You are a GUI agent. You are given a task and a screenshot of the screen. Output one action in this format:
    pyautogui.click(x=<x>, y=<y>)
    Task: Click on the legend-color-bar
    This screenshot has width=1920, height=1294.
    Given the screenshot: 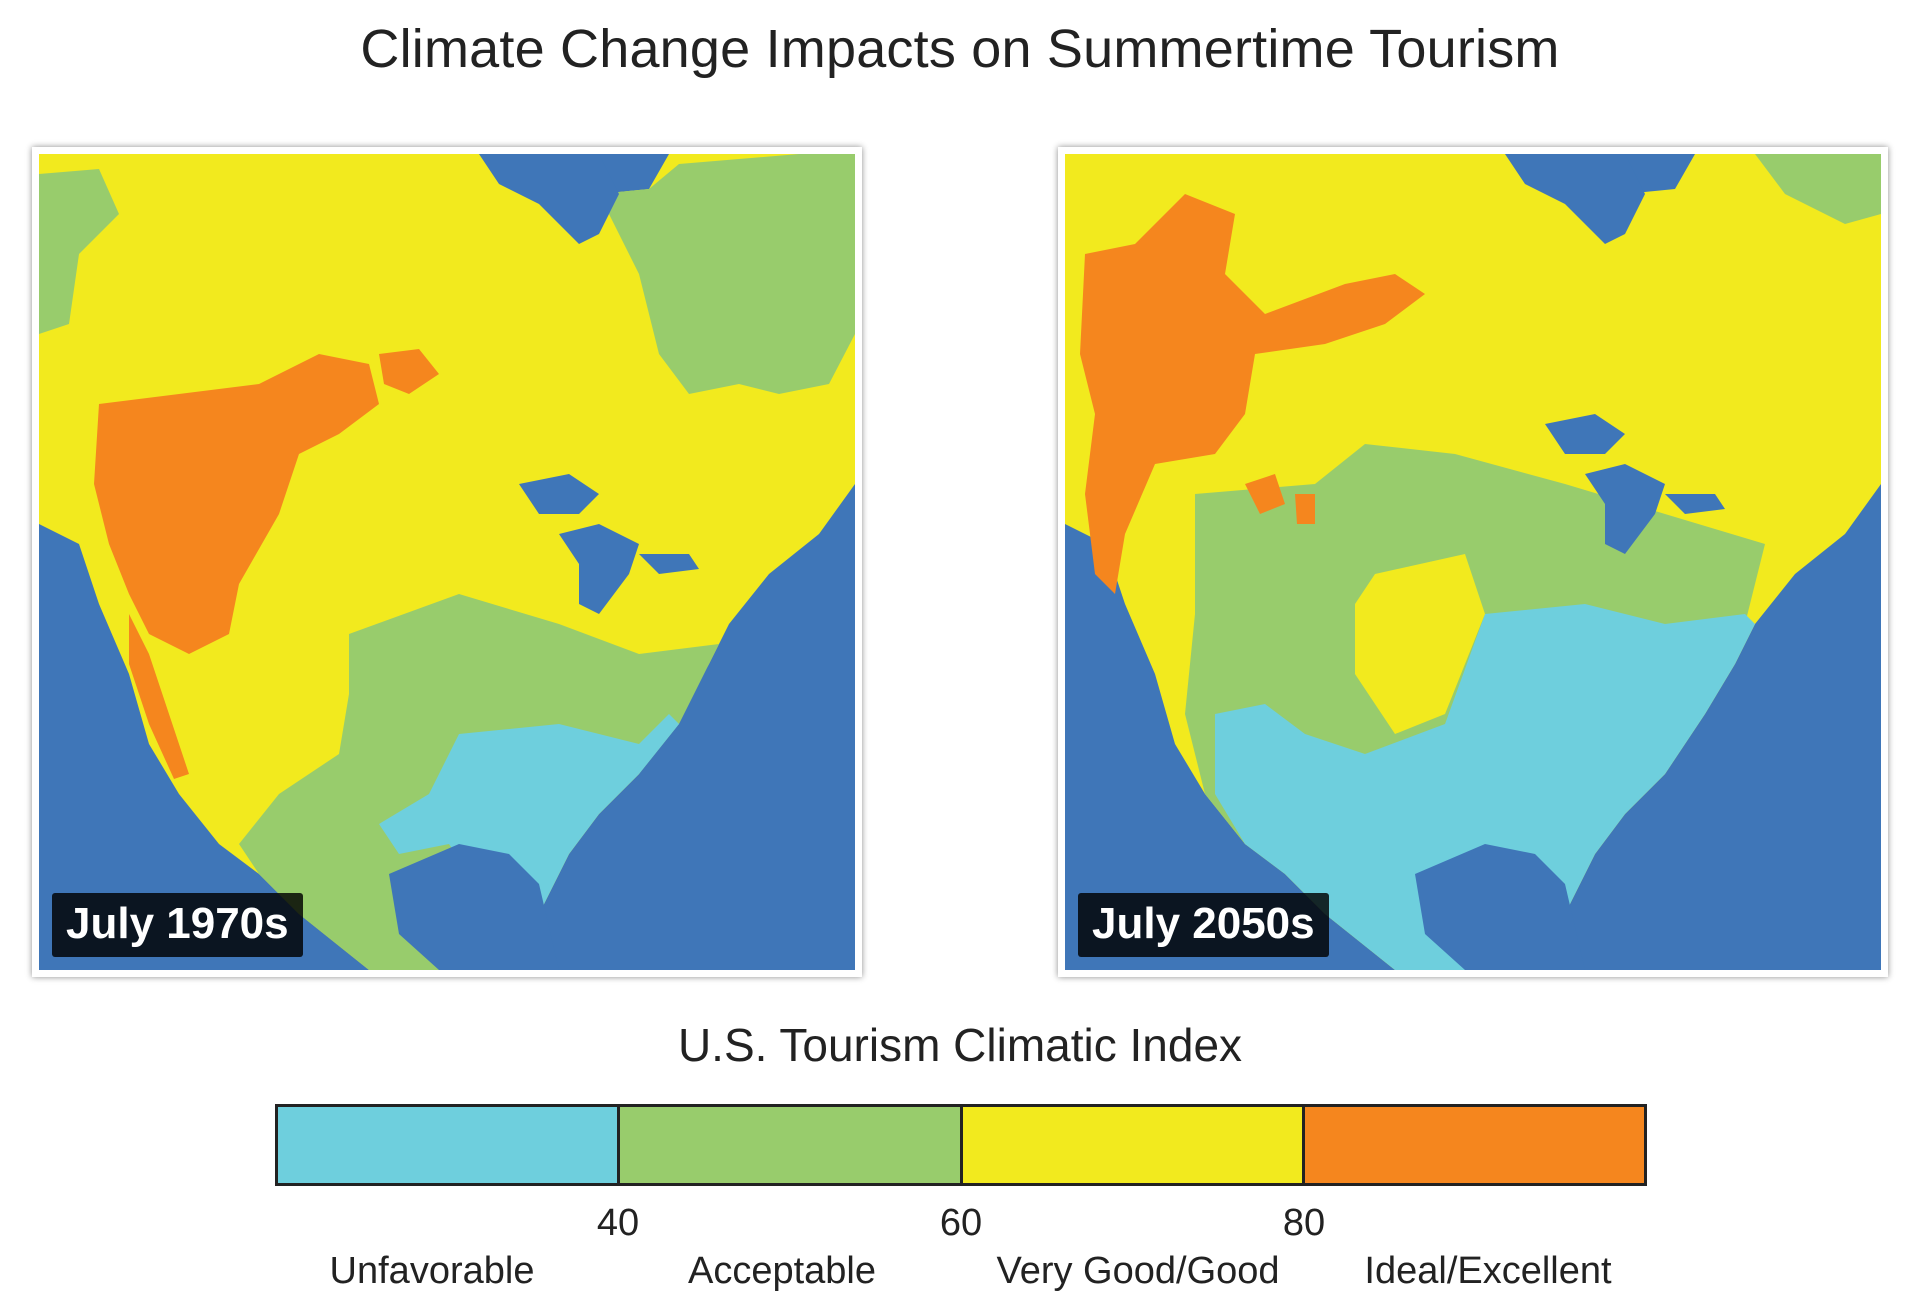 What is the action you would take?
    pyautogui.click(x=961, y=1145)
    